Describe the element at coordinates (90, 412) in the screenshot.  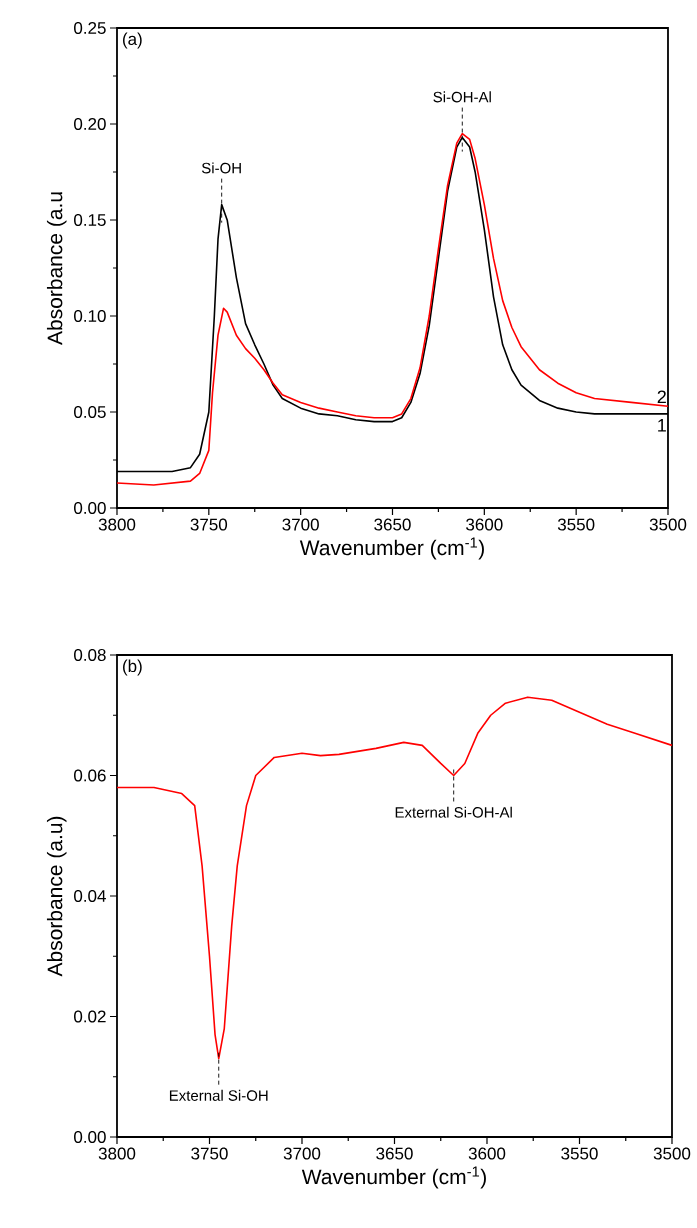
I see `y-tick-label: 0.05` at that location.